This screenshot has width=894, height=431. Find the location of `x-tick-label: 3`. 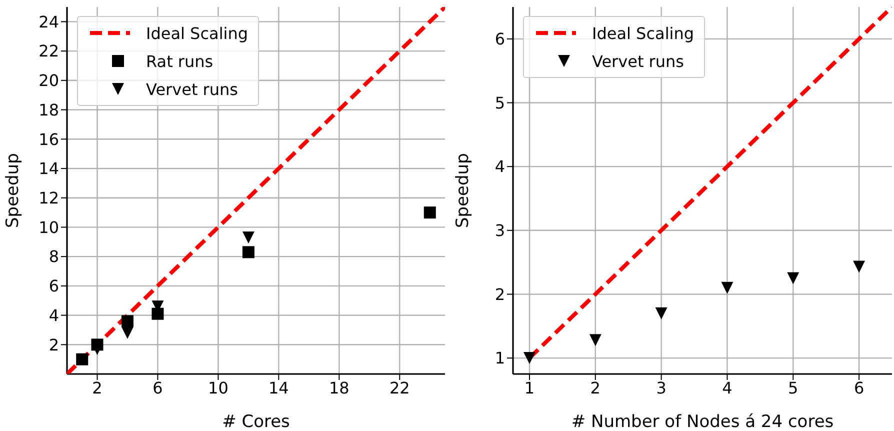

x-tick-label: 3 is located at coordinates (661, 388).